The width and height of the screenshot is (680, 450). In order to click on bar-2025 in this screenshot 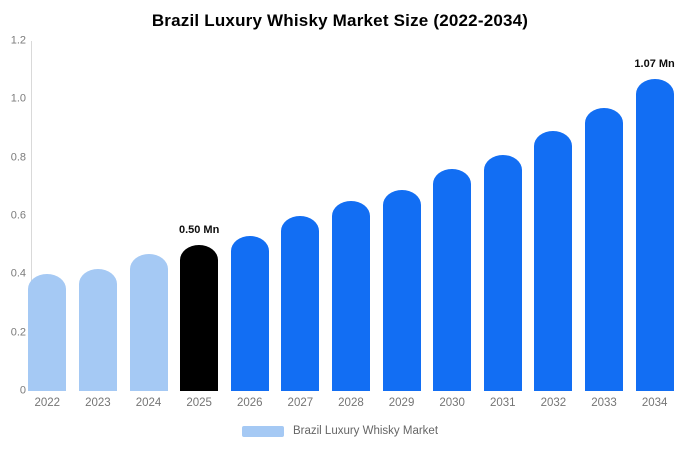, I will do `click(199, 318)`.